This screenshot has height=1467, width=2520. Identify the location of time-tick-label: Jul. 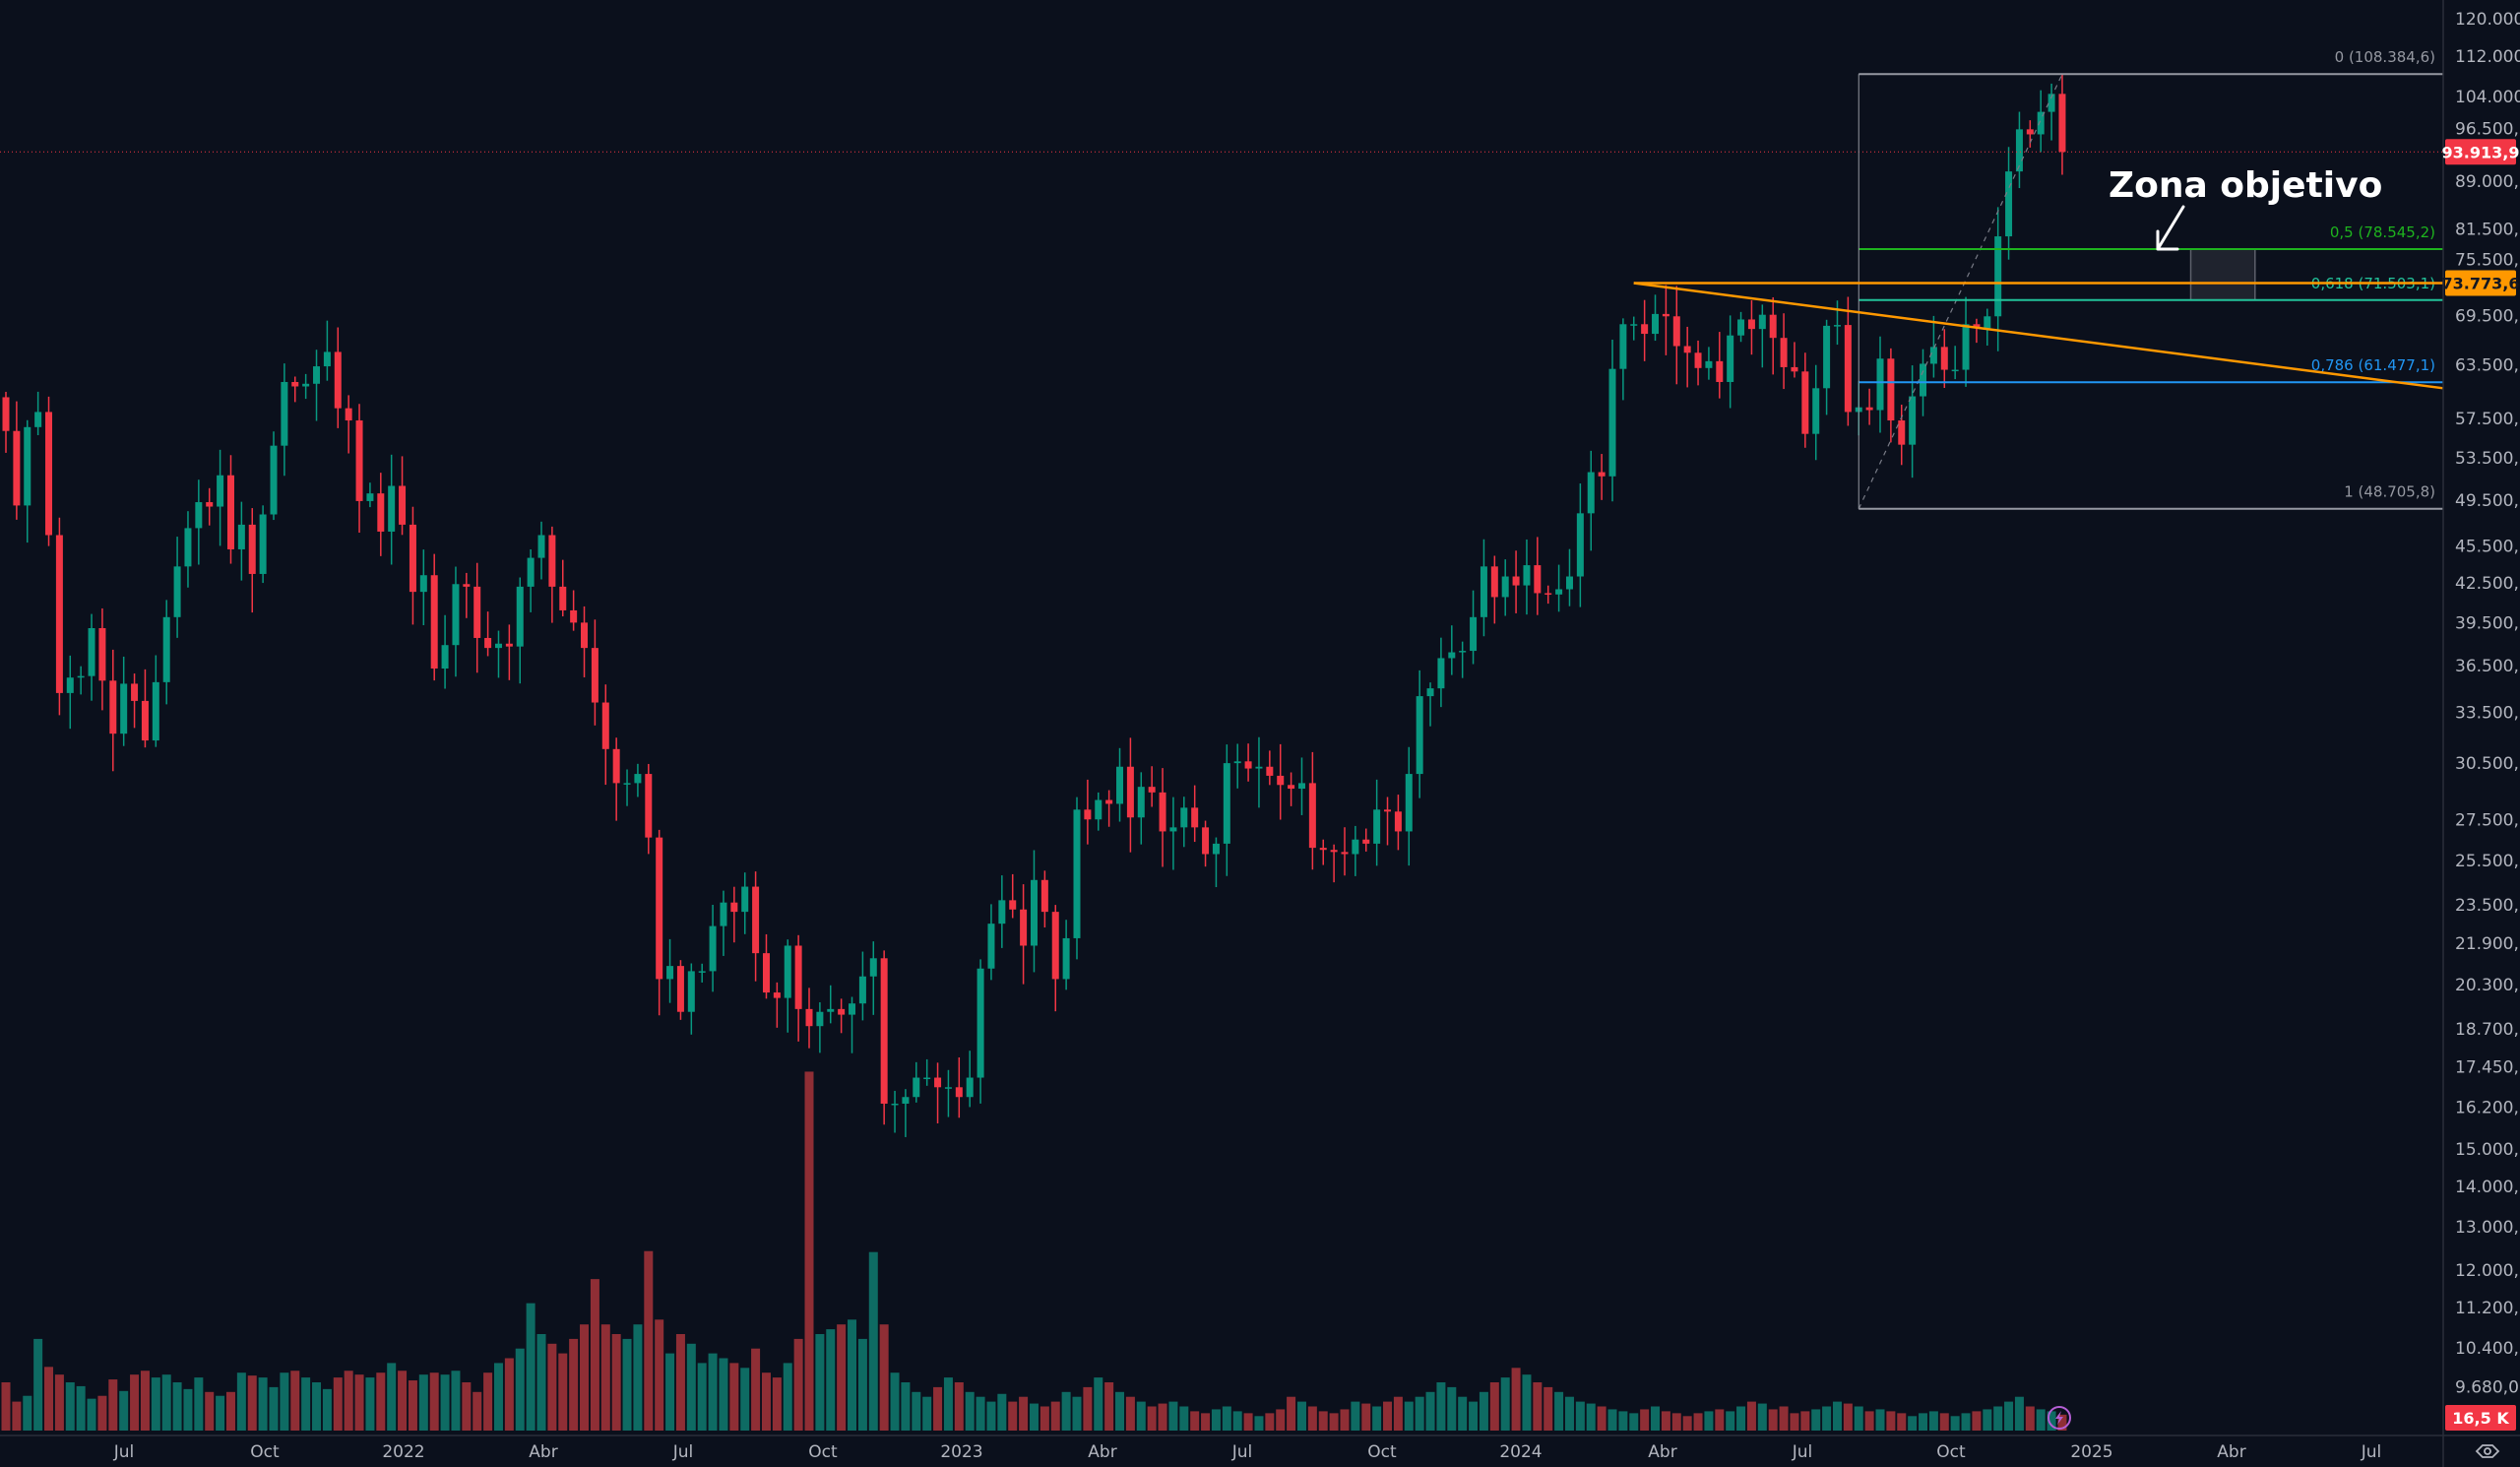
(1802, 1452).